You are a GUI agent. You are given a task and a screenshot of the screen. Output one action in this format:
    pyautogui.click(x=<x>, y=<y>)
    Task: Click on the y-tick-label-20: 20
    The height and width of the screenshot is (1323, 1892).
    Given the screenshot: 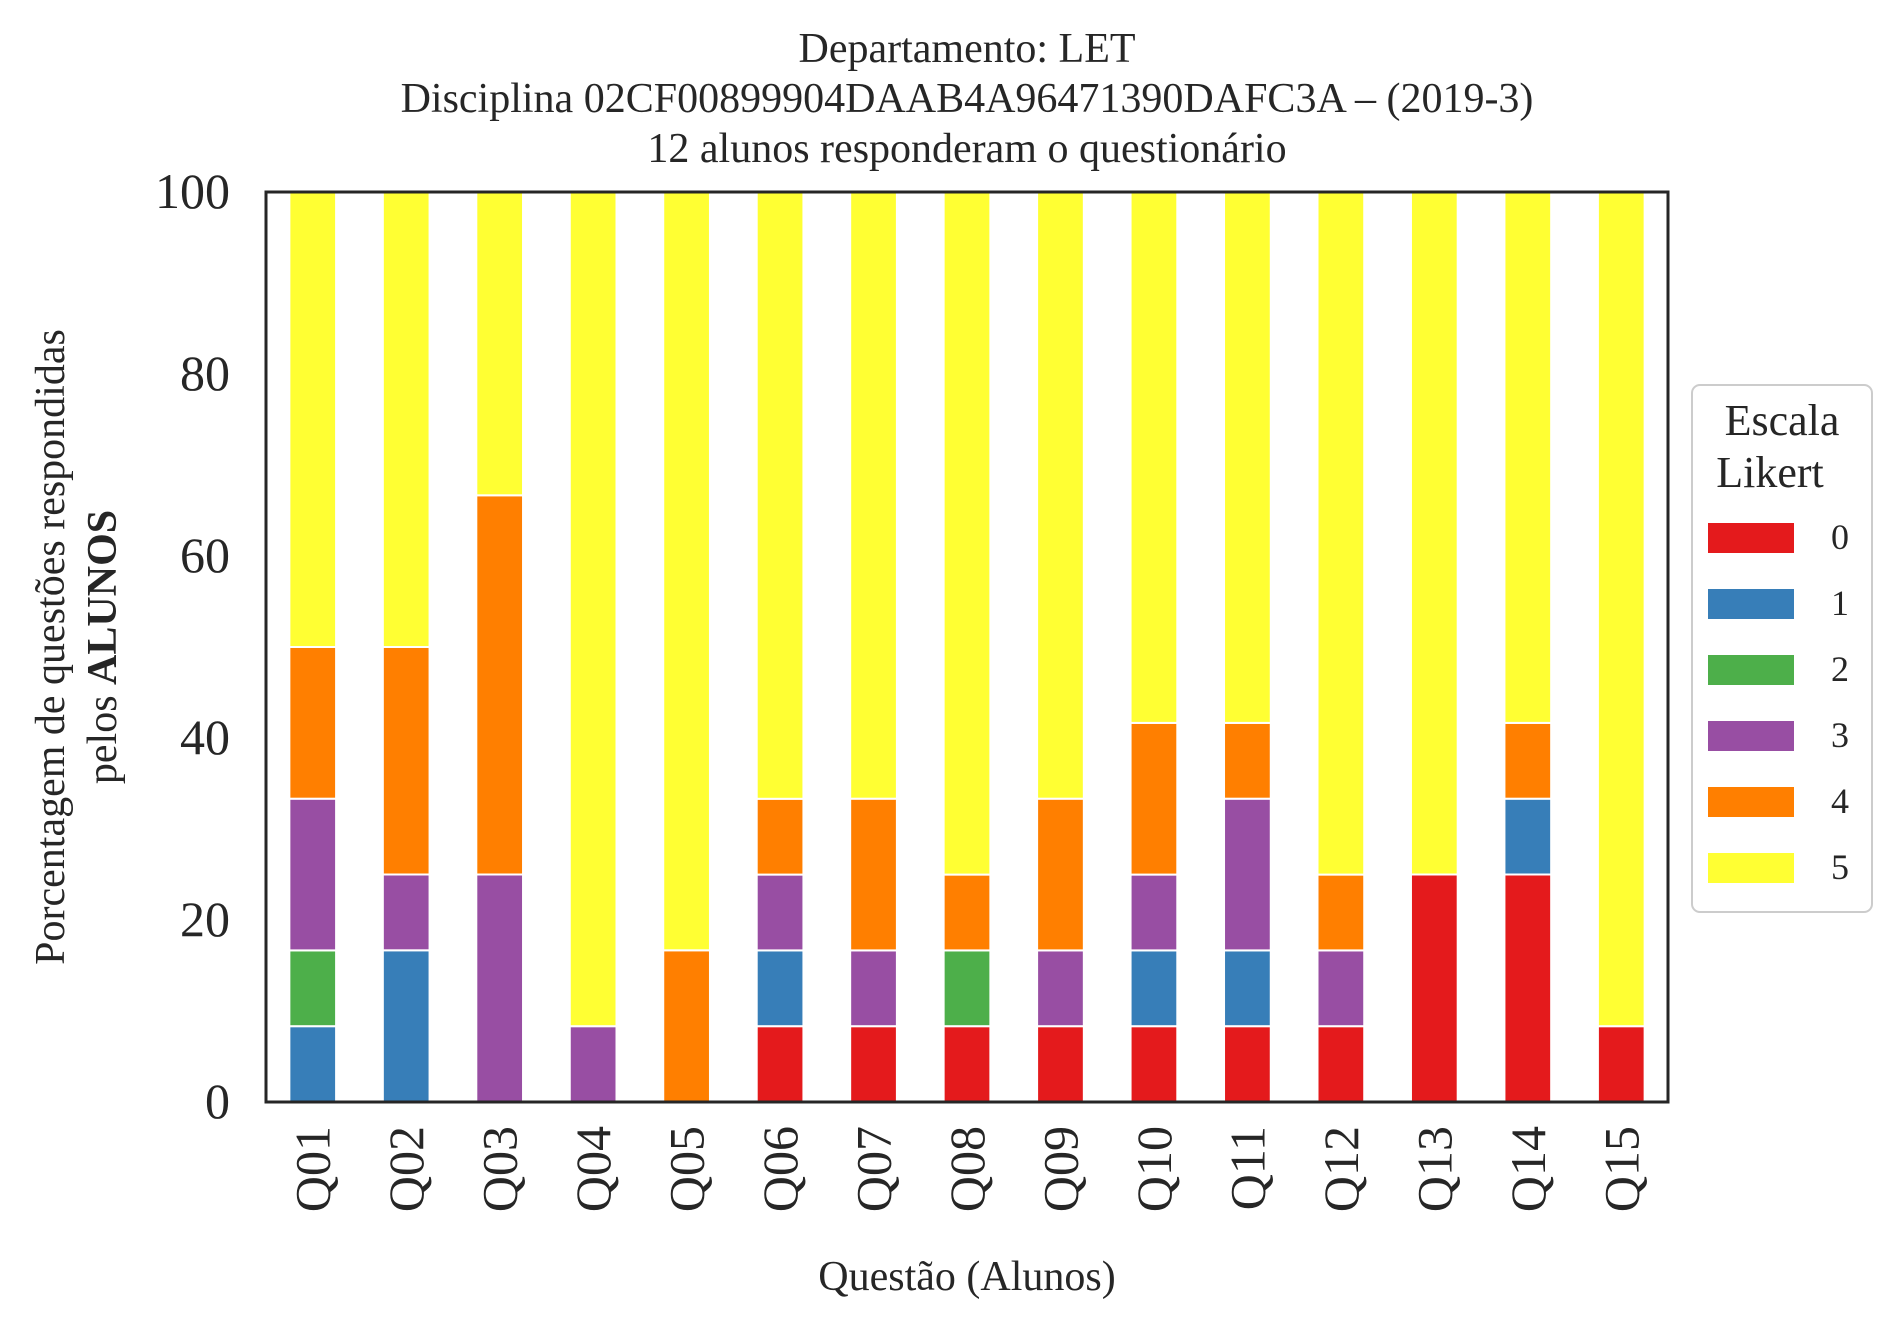 What is the action you would take?
    pyautogui.click(x=205, y=919)
    